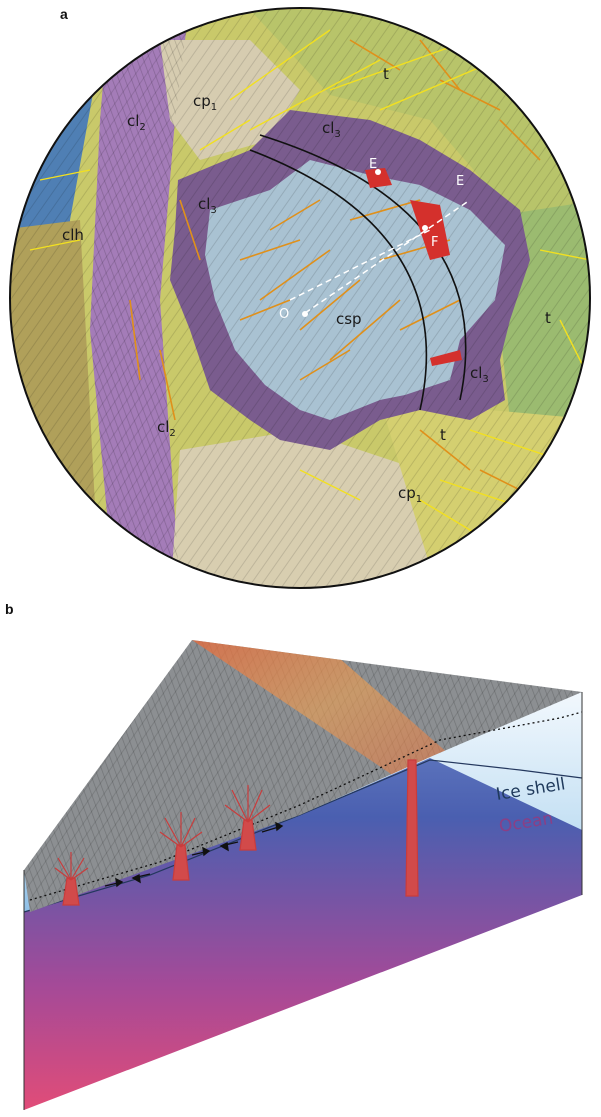 This screenshot has width=601, height=1117. I want to click on point-e-upper-marker, so click(378, 172).